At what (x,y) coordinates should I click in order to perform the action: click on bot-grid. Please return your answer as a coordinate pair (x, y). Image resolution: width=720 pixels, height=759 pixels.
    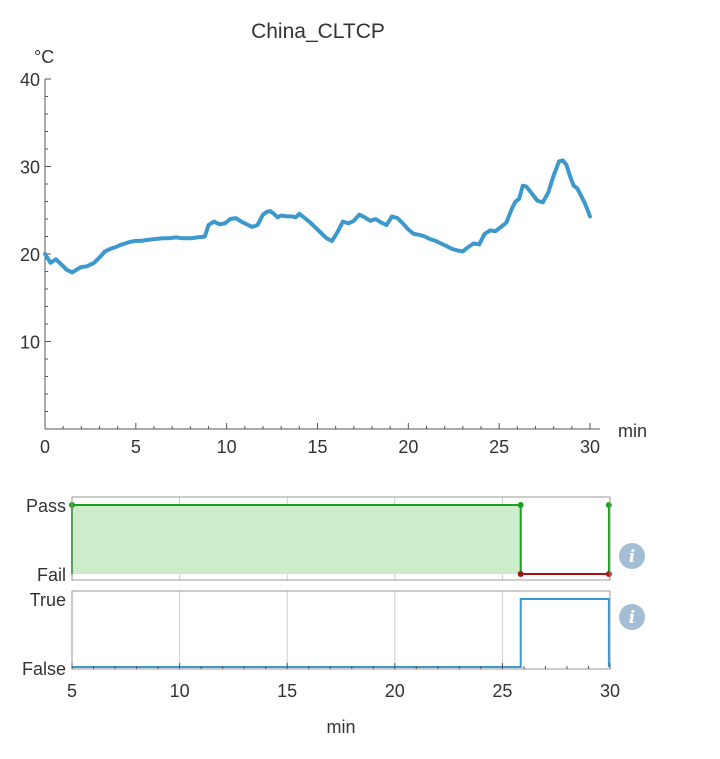
    Looking at the image, I should click on (341, 630).